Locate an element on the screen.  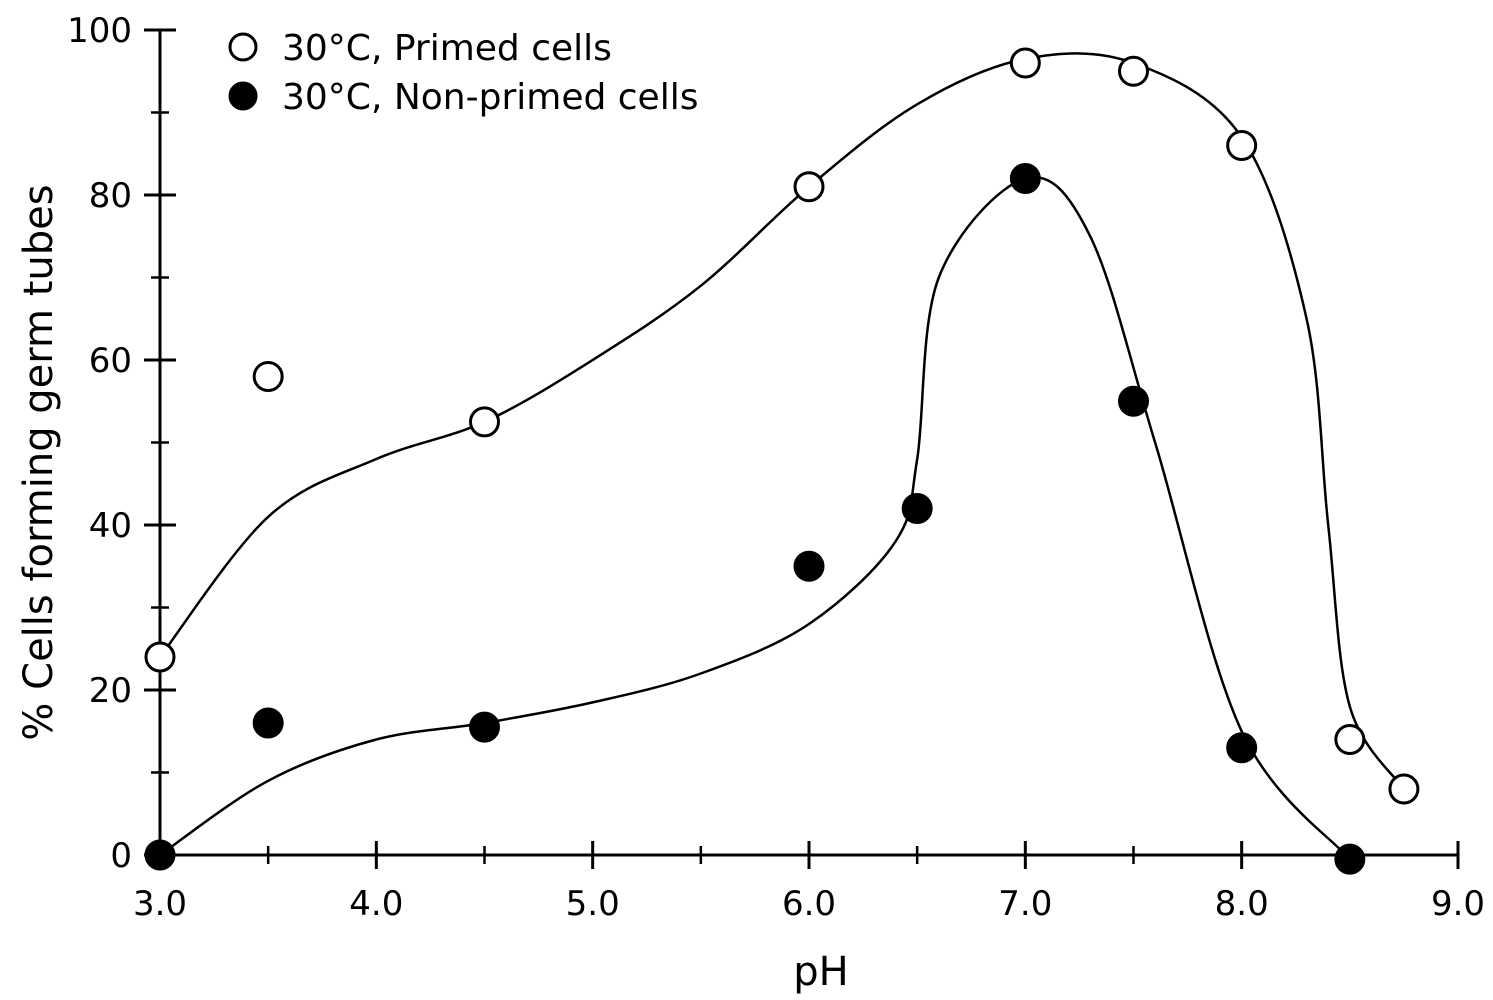
y-tick-label: 80 is located at coordinates (110, 196).